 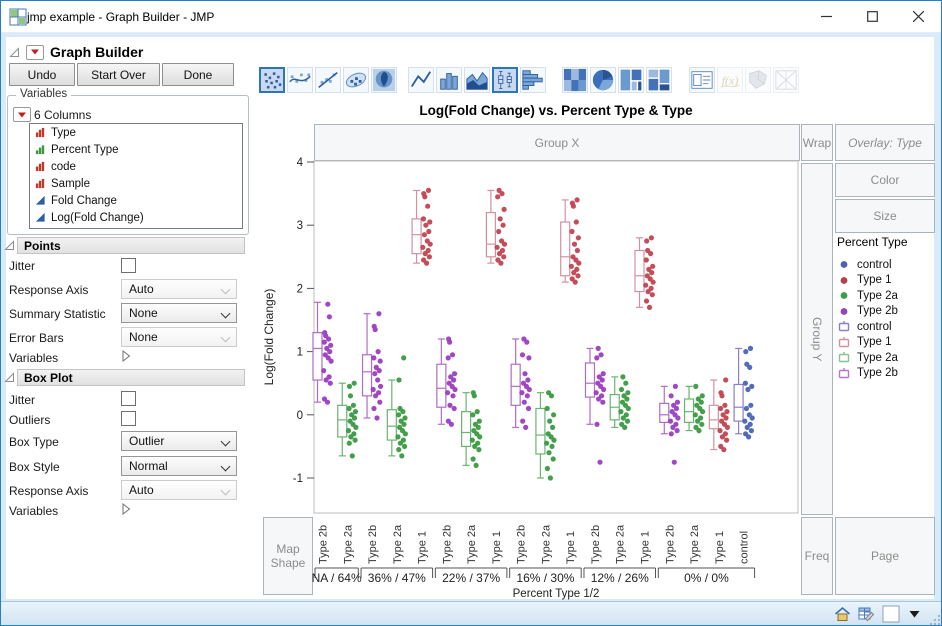 What do you see at coordinates (885, 556) in the screenshot?
I see `page-drop-zone: Page` at bounding box center [885, 556].